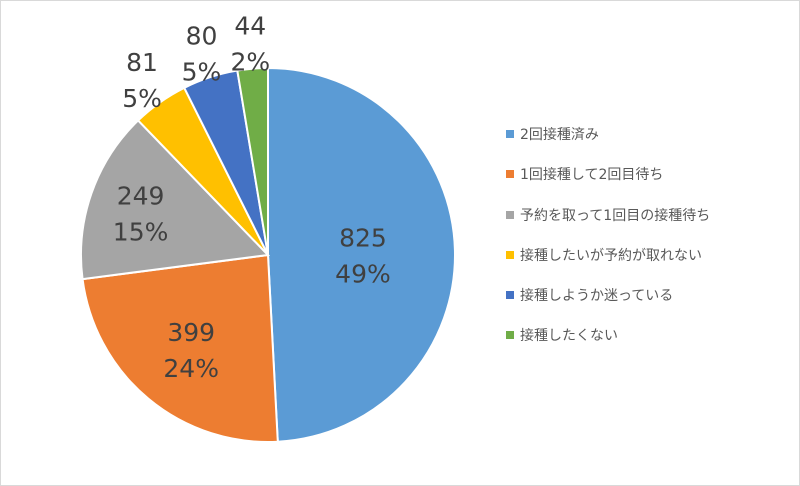 This screenshot has width=800, height=486. What do you see at coordinates (250, 26) in the screenshot?
I see `slice-value-label: 44` at bounding box center [250, 26].